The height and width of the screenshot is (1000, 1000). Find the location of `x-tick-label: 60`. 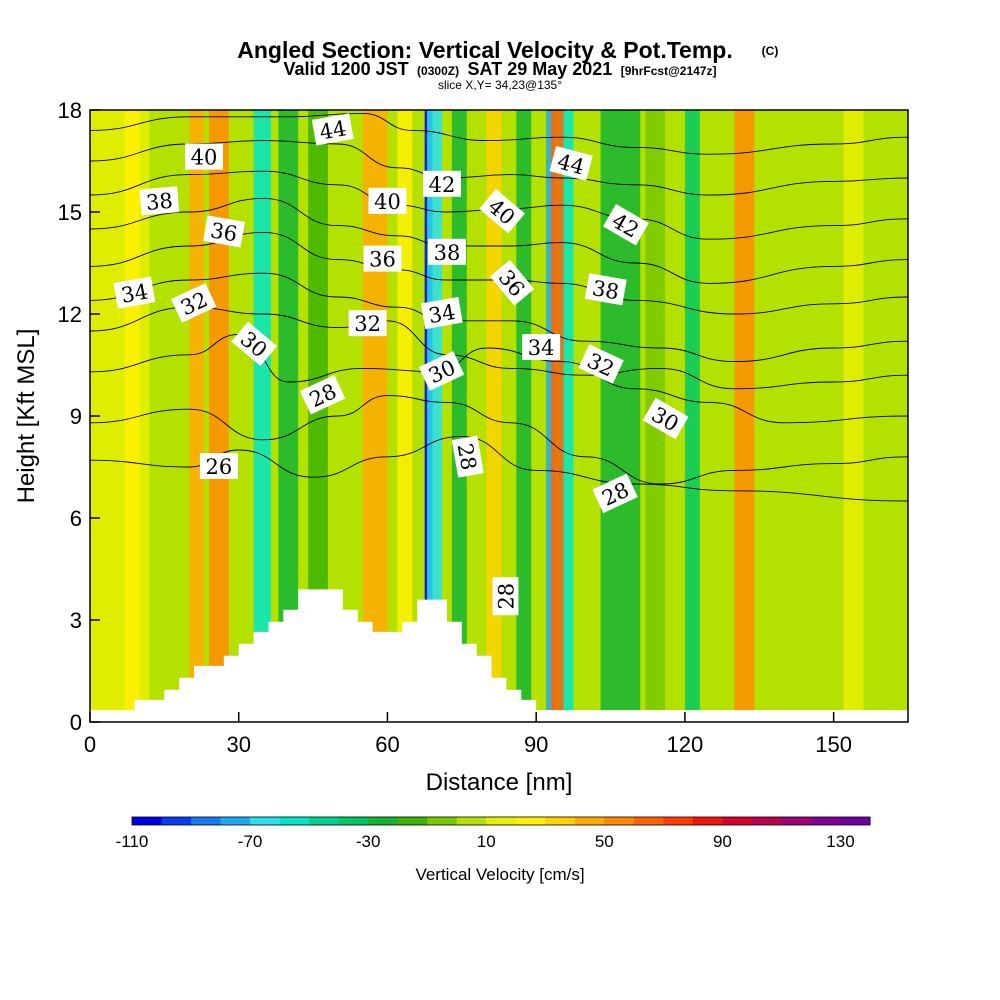

x-tick-label: 60 is located at coordinates (387, 744).